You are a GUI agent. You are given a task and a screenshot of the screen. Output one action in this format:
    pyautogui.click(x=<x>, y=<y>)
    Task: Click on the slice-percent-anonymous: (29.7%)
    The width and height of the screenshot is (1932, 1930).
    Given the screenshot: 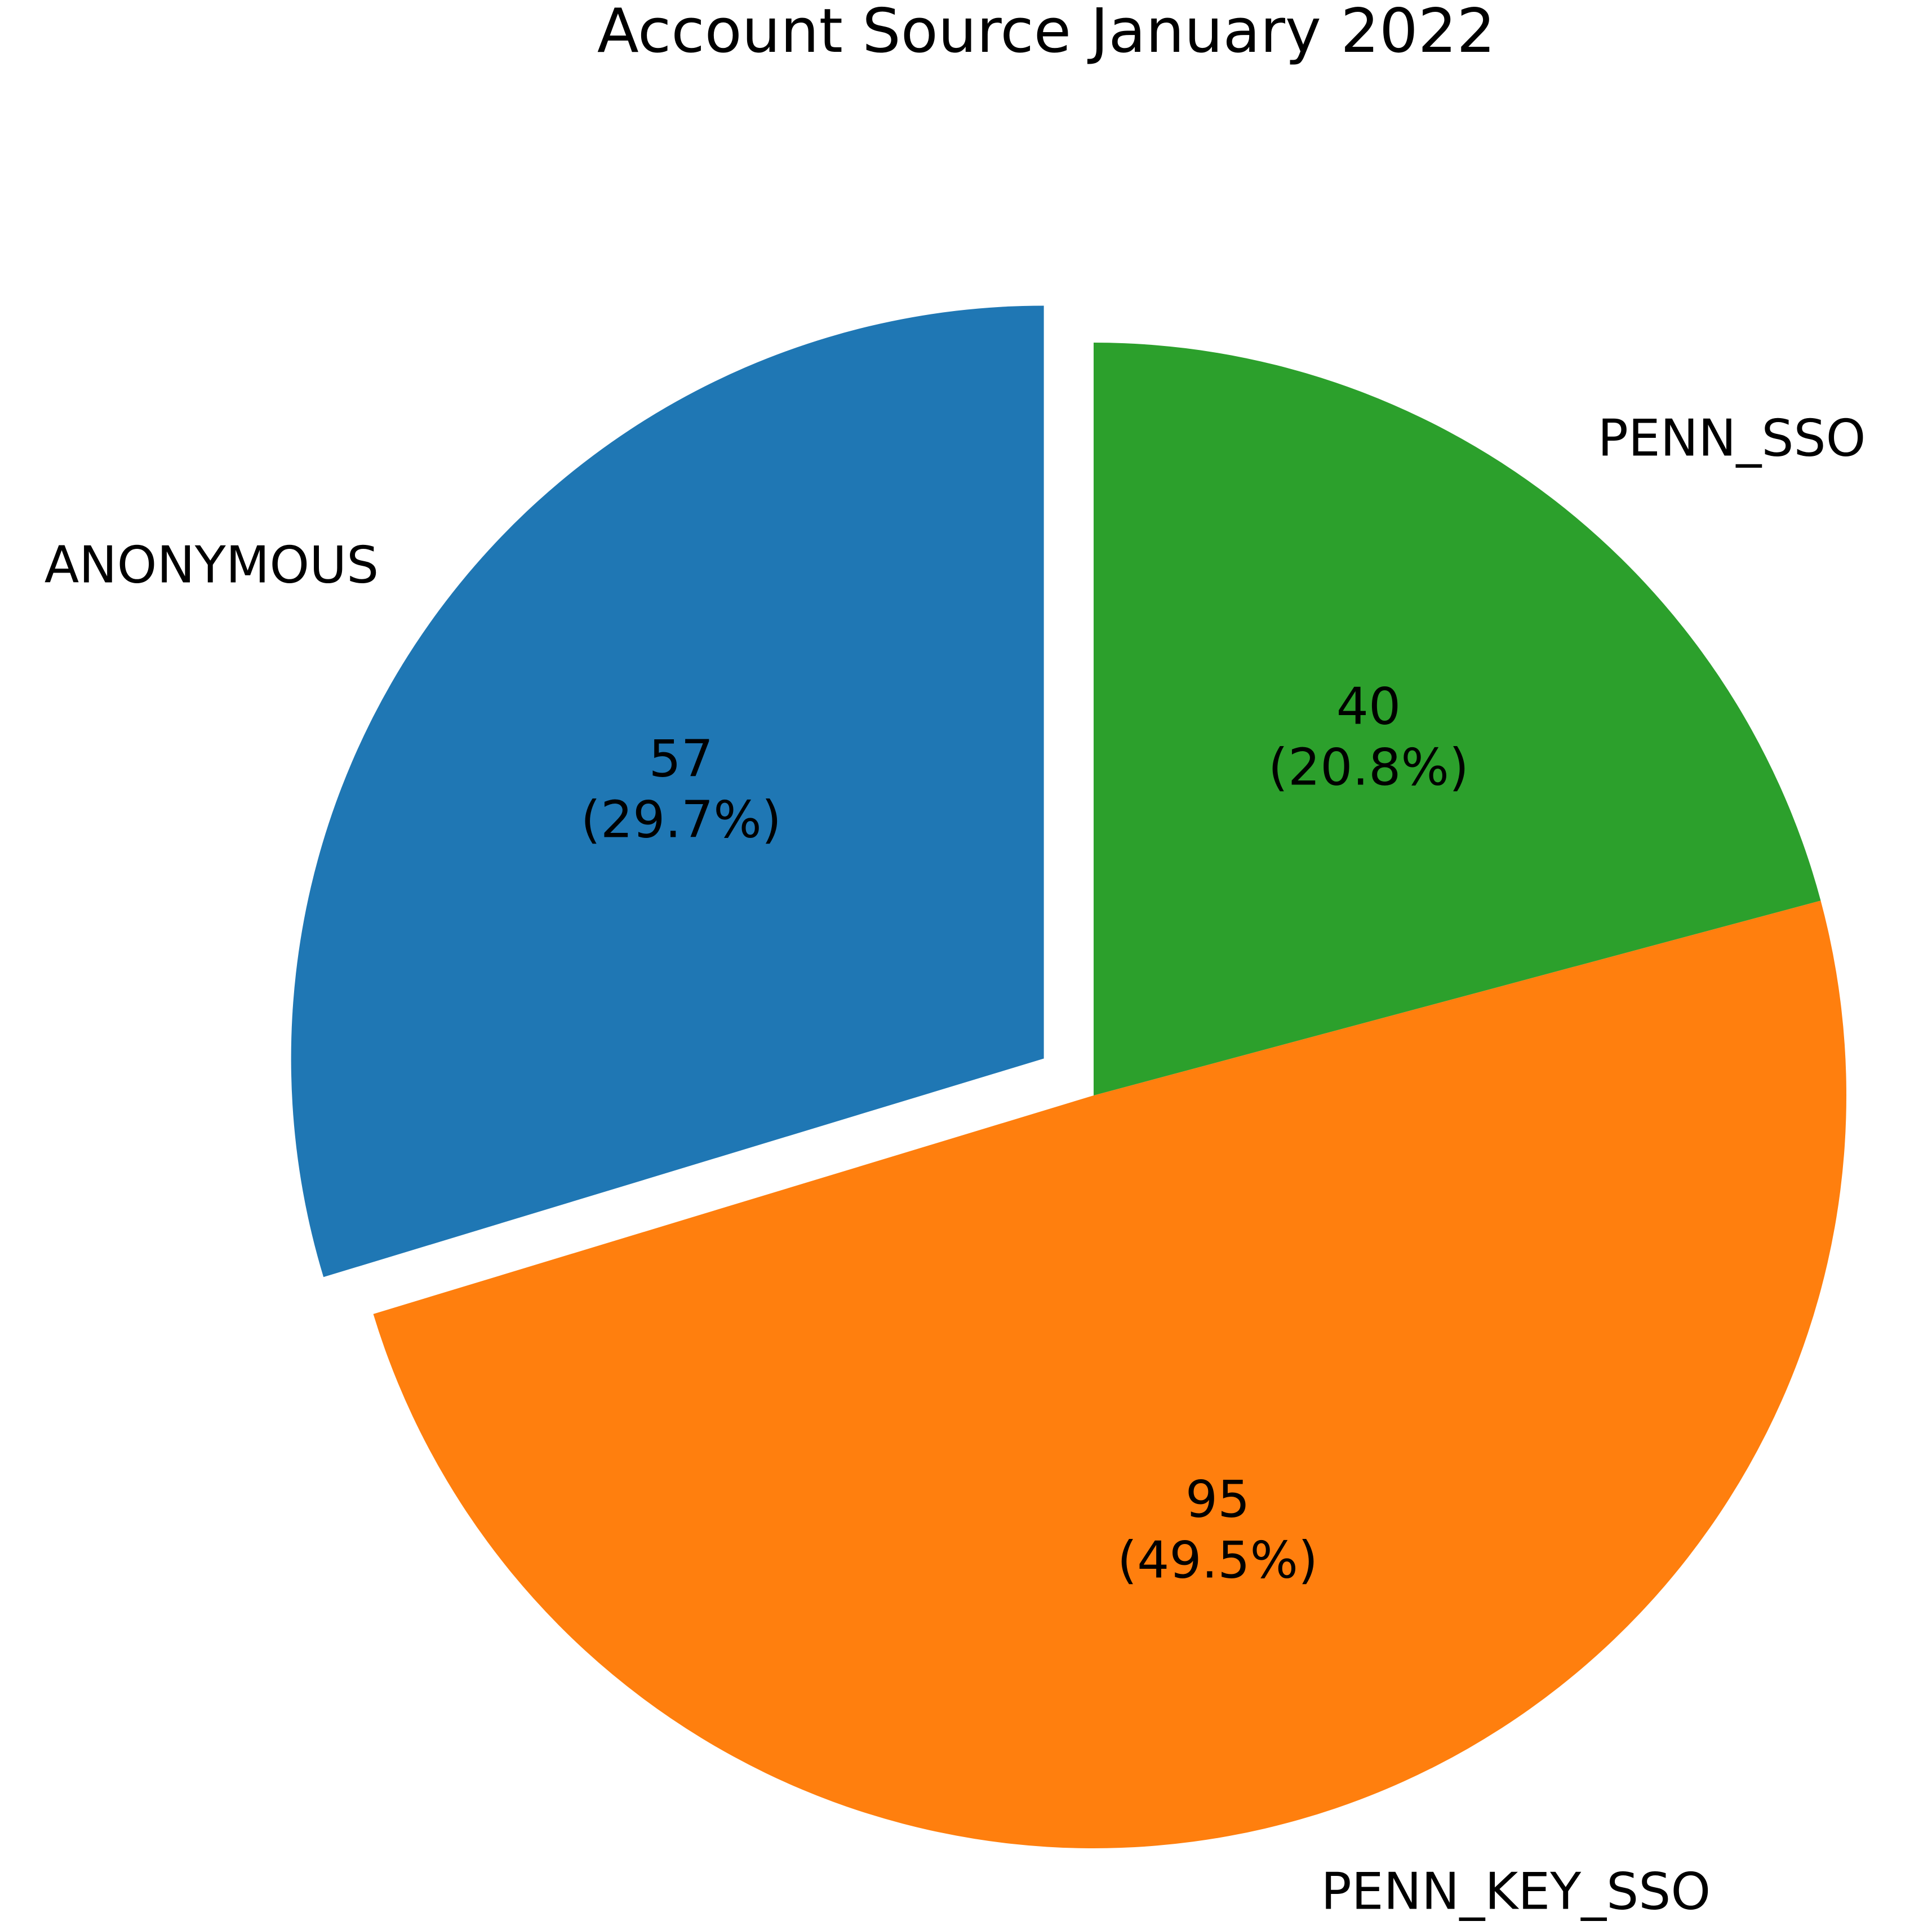 What is the action you would take?
    pyautogui.click(x=681, y=820)
    